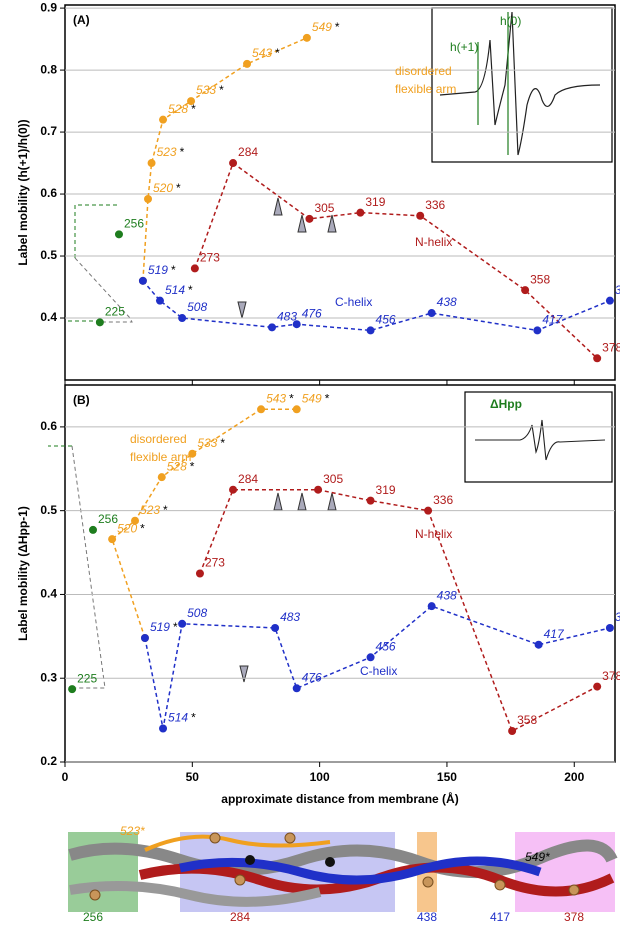 This screenshot has width=620, height=925. What do you see at coordinates (48, 426) in the screenshot?
I see `y-tick-label: 0.6` at bounding box center [48, 426].